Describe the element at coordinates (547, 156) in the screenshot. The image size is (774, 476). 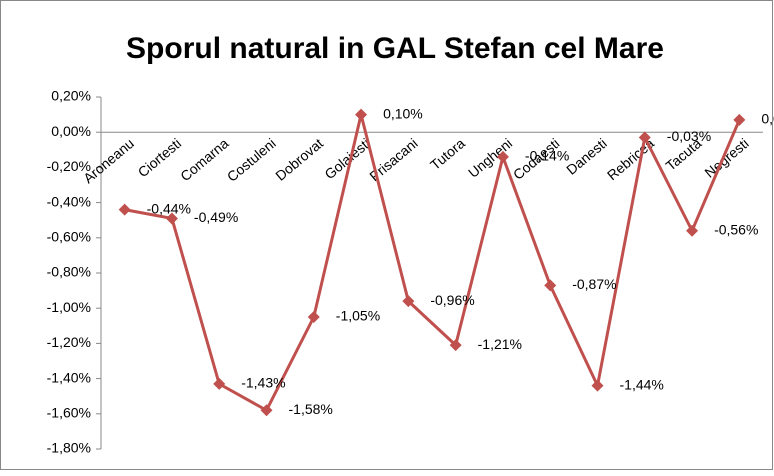
I see `data-label: -0,14%` at that location.